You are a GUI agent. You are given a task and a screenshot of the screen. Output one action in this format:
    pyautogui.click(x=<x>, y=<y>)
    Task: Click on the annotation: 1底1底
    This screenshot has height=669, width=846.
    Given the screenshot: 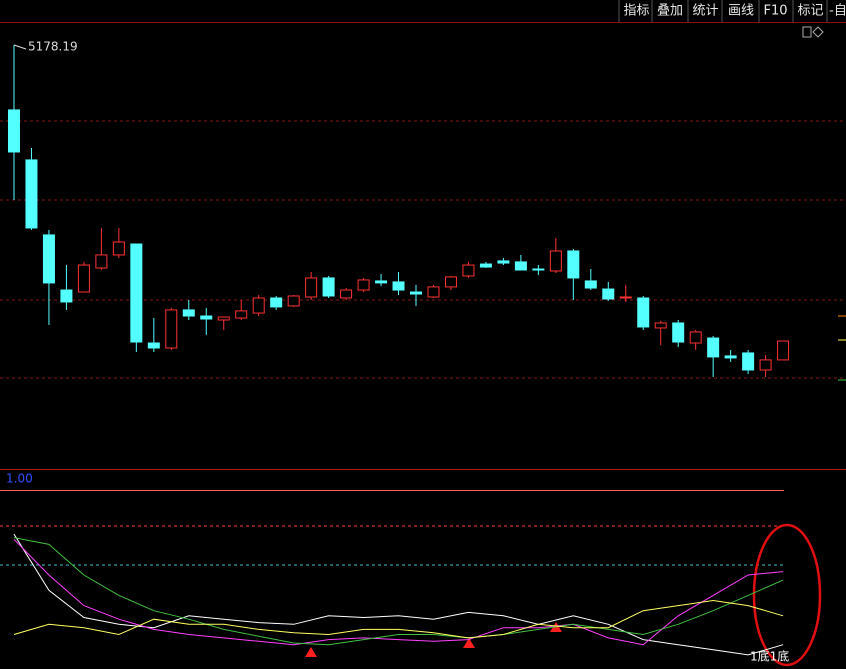 What is the action you would take?
    pyautogui.click(x=769, y=656)
    